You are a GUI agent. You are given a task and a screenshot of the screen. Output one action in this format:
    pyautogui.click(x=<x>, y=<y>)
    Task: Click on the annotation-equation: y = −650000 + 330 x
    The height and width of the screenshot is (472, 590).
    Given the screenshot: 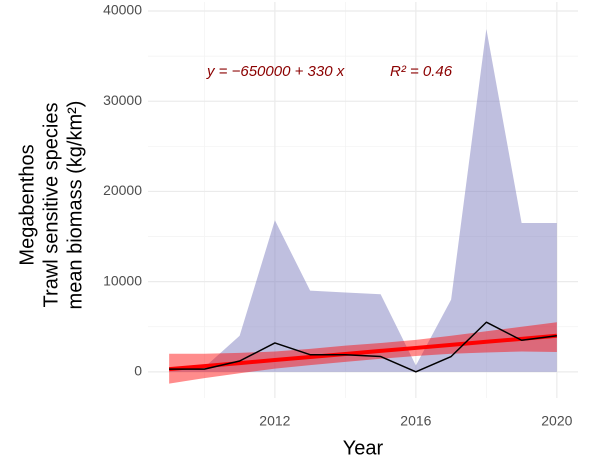 What is the action you would take?
    pyautogui.click(x=275, y=71)
    